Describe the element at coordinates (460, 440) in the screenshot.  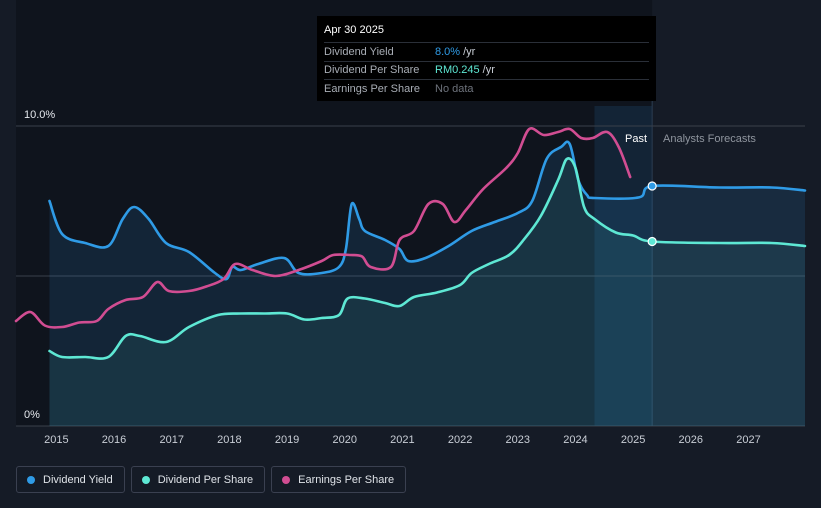
I see `x-tick-label: 2022` at that location.